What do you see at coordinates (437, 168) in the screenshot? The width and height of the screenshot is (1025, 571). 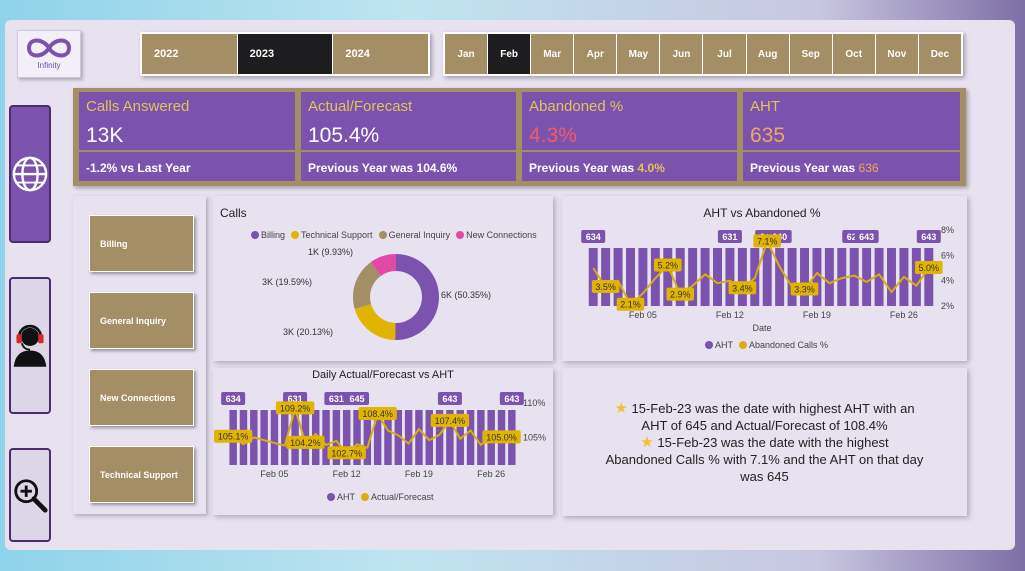 I see `kpi-af-sub-value: 104.6%` at bounding box center [437, 168].